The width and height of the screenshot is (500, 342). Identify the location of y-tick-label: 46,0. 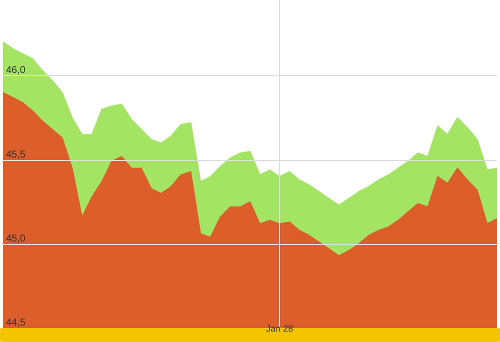
(16, 70).